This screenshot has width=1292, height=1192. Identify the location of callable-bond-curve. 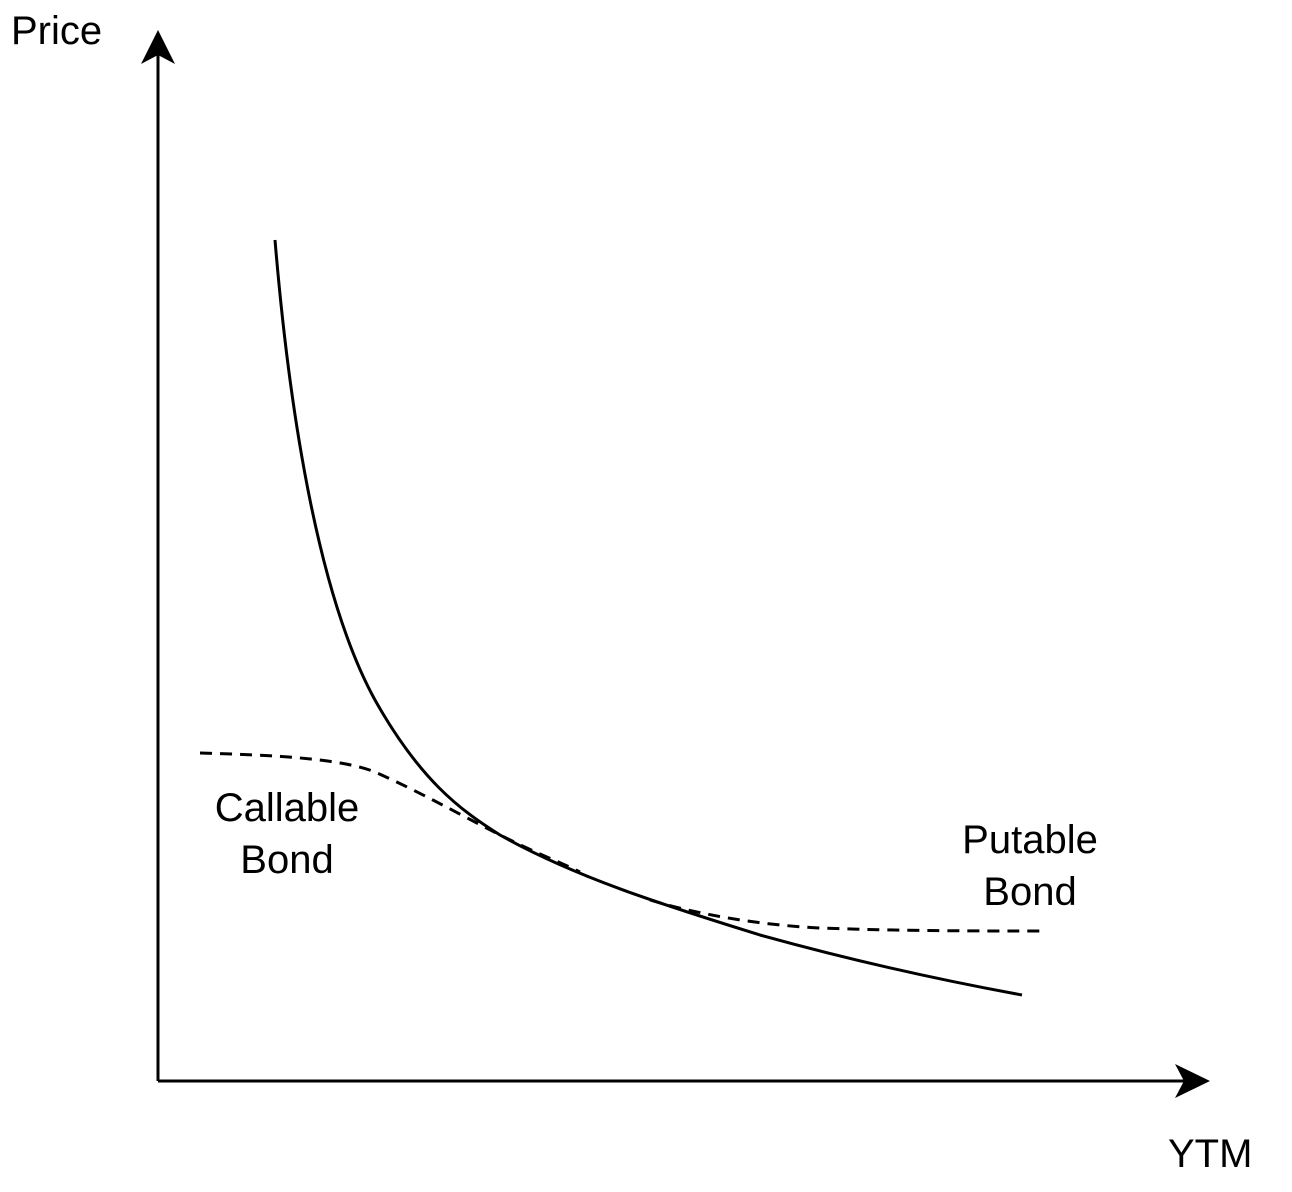
(390, 812).